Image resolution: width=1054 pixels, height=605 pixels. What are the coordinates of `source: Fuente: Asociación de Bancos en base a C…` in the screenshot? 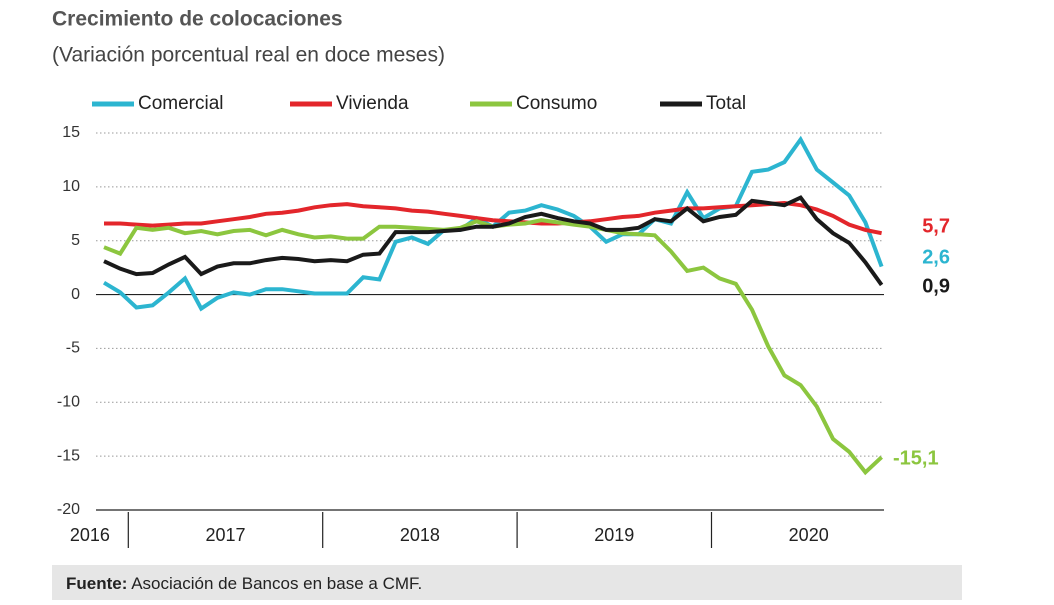 It's located at (244, 583).